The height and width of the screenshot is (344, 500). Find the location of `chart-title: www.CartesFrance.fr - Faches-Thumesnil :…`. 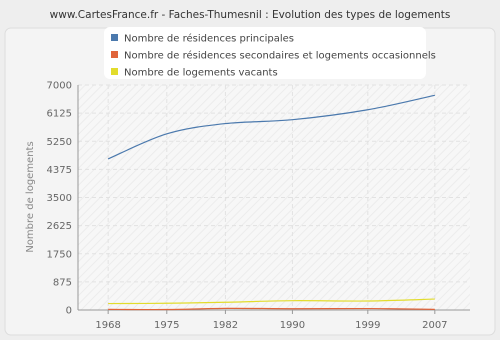

chart-title: www.CartesFrance.fr - Faches-Thumesnil :… is located at coordinates (250, 15).